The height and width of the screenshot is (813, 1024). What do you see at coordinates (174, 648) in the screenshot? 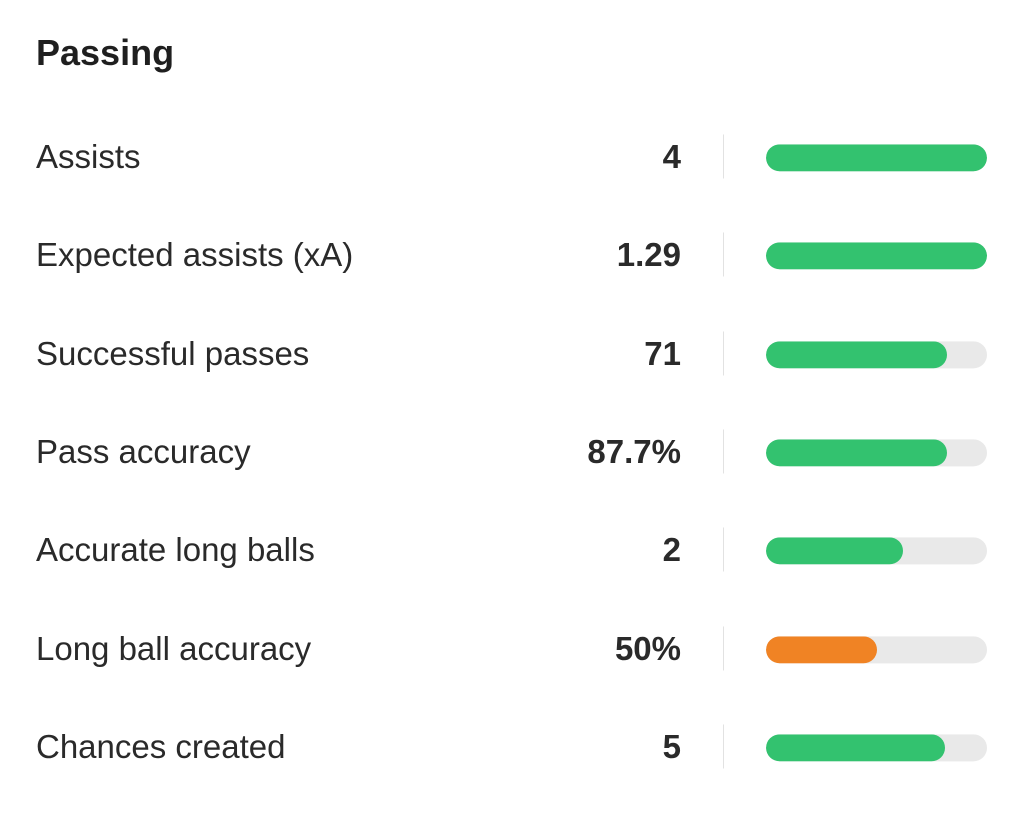
I see `stat-label: Long ball accuracy` at bounding box center [174, 648].